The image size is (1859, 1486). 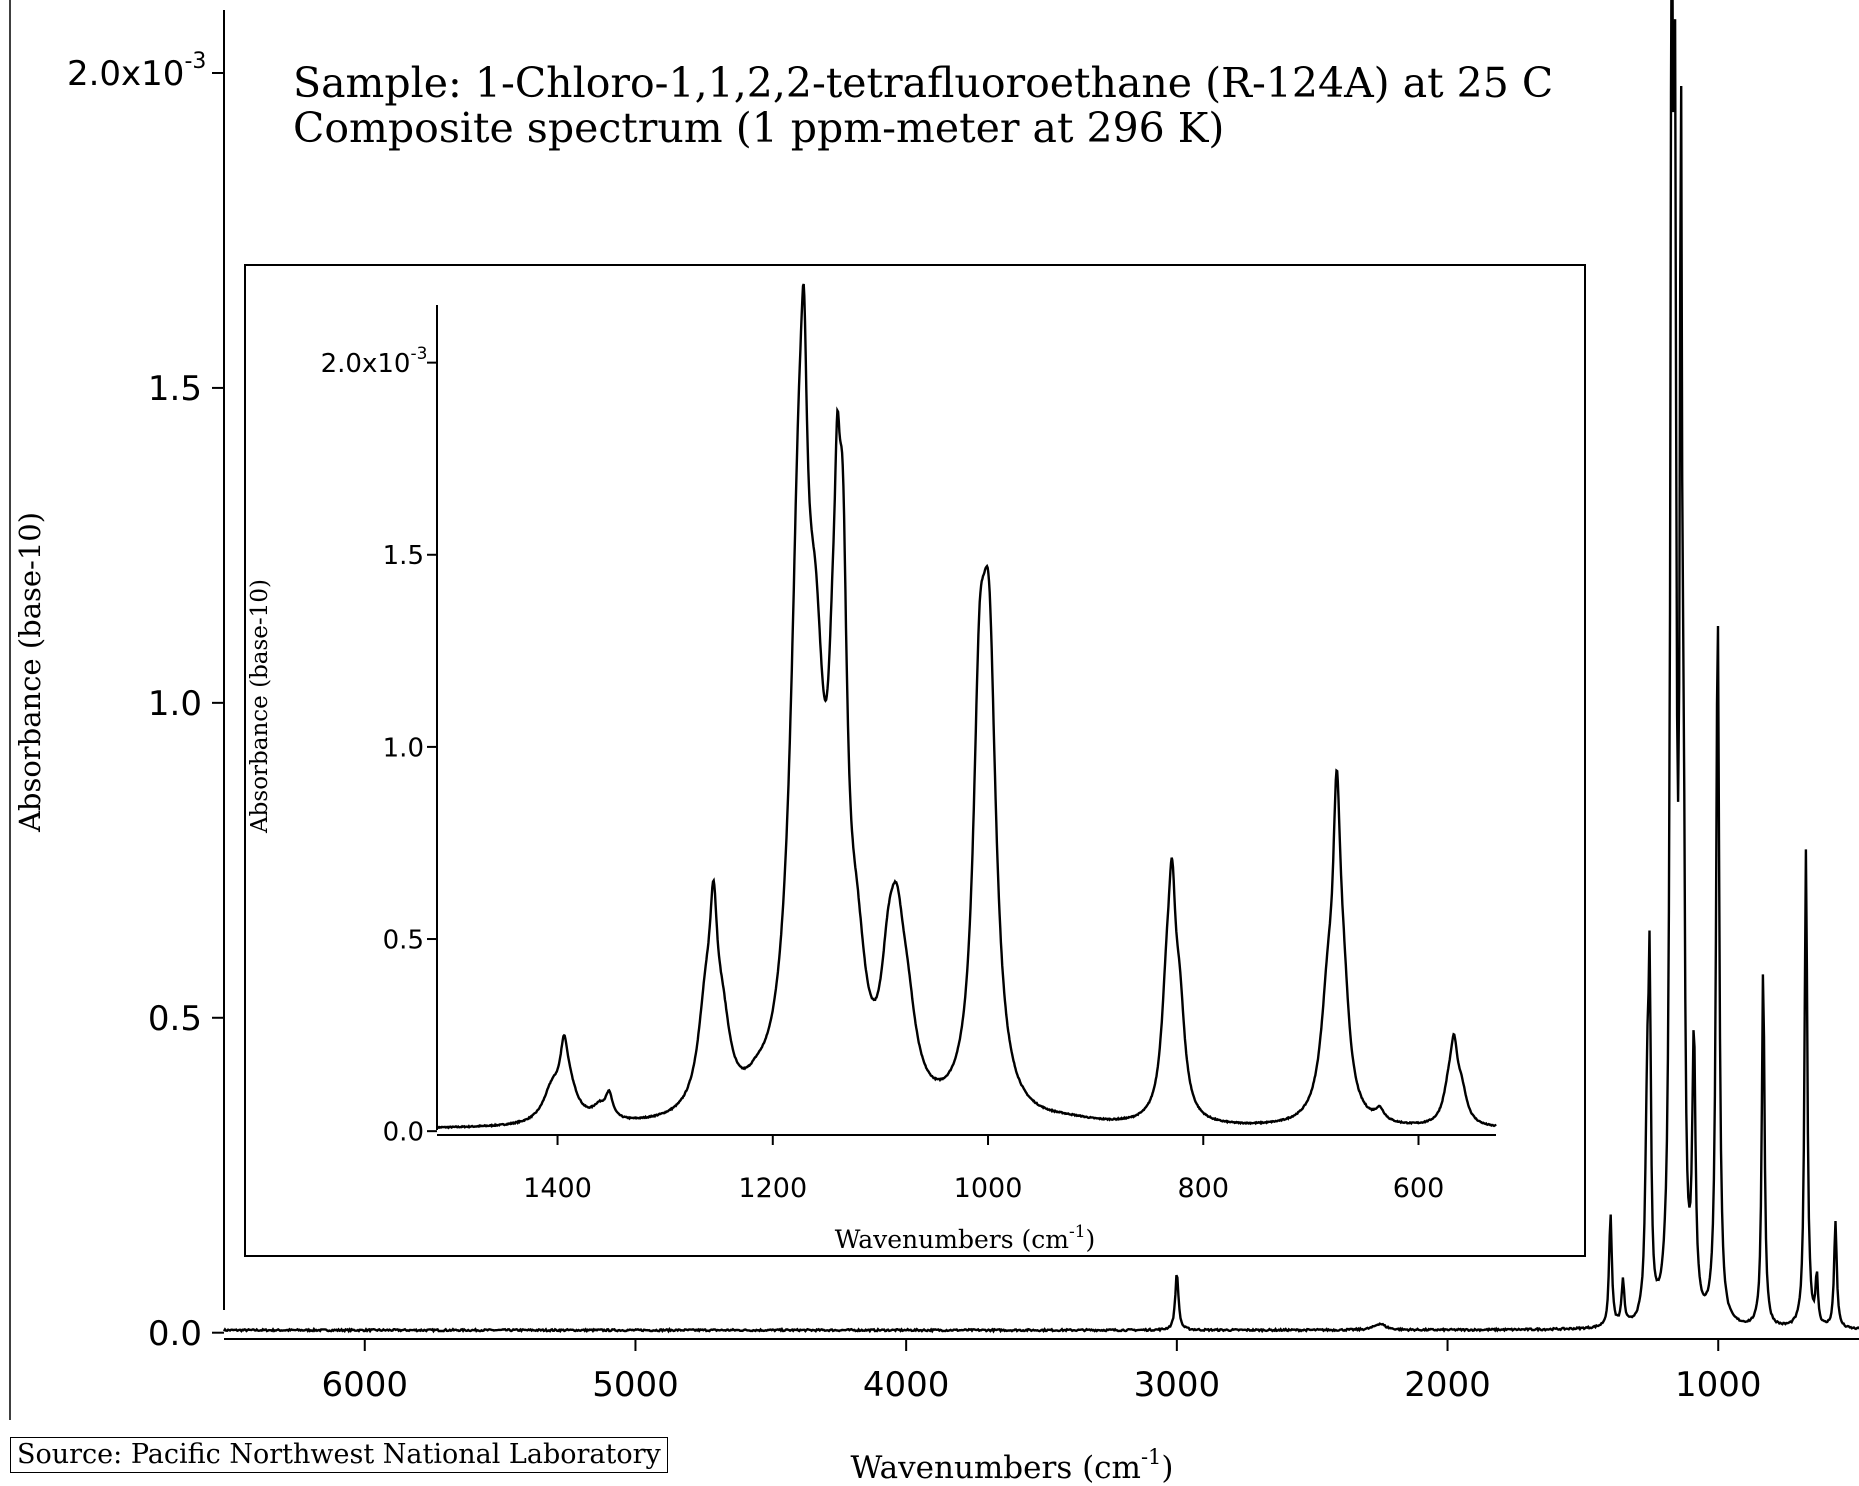 I want to click on main-x-ticks: 6000 5000 4000 3000 2000 1000, so click(x=1041, y=1372).